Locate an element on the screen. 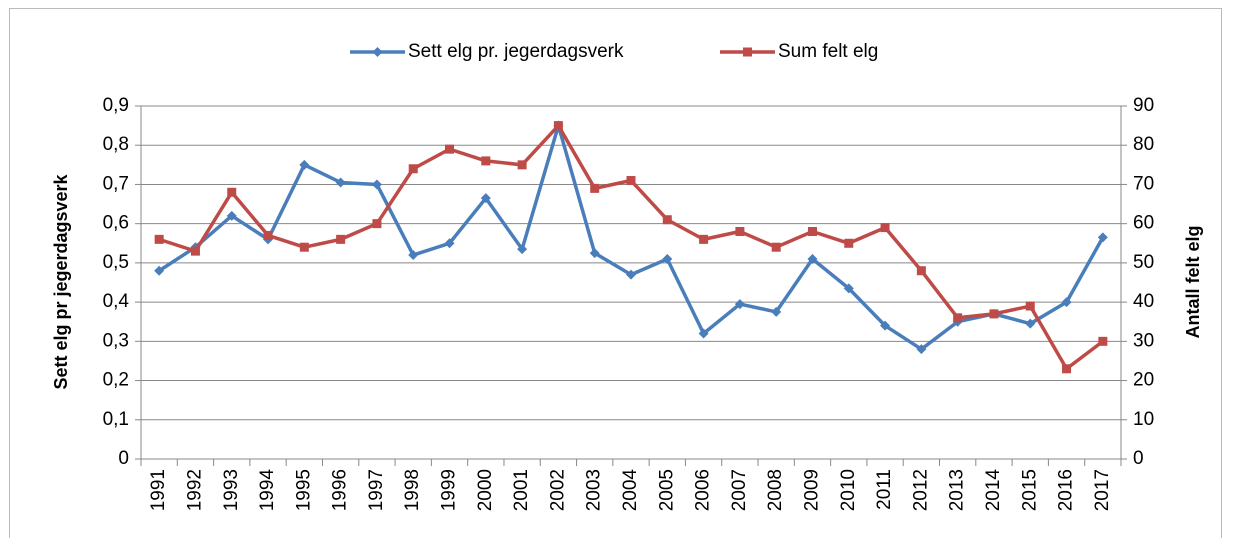 Image resolution: width=1233 pixels, height=543 pixels. y2-tick-label: 80 is located at coordinates (1143, 144).